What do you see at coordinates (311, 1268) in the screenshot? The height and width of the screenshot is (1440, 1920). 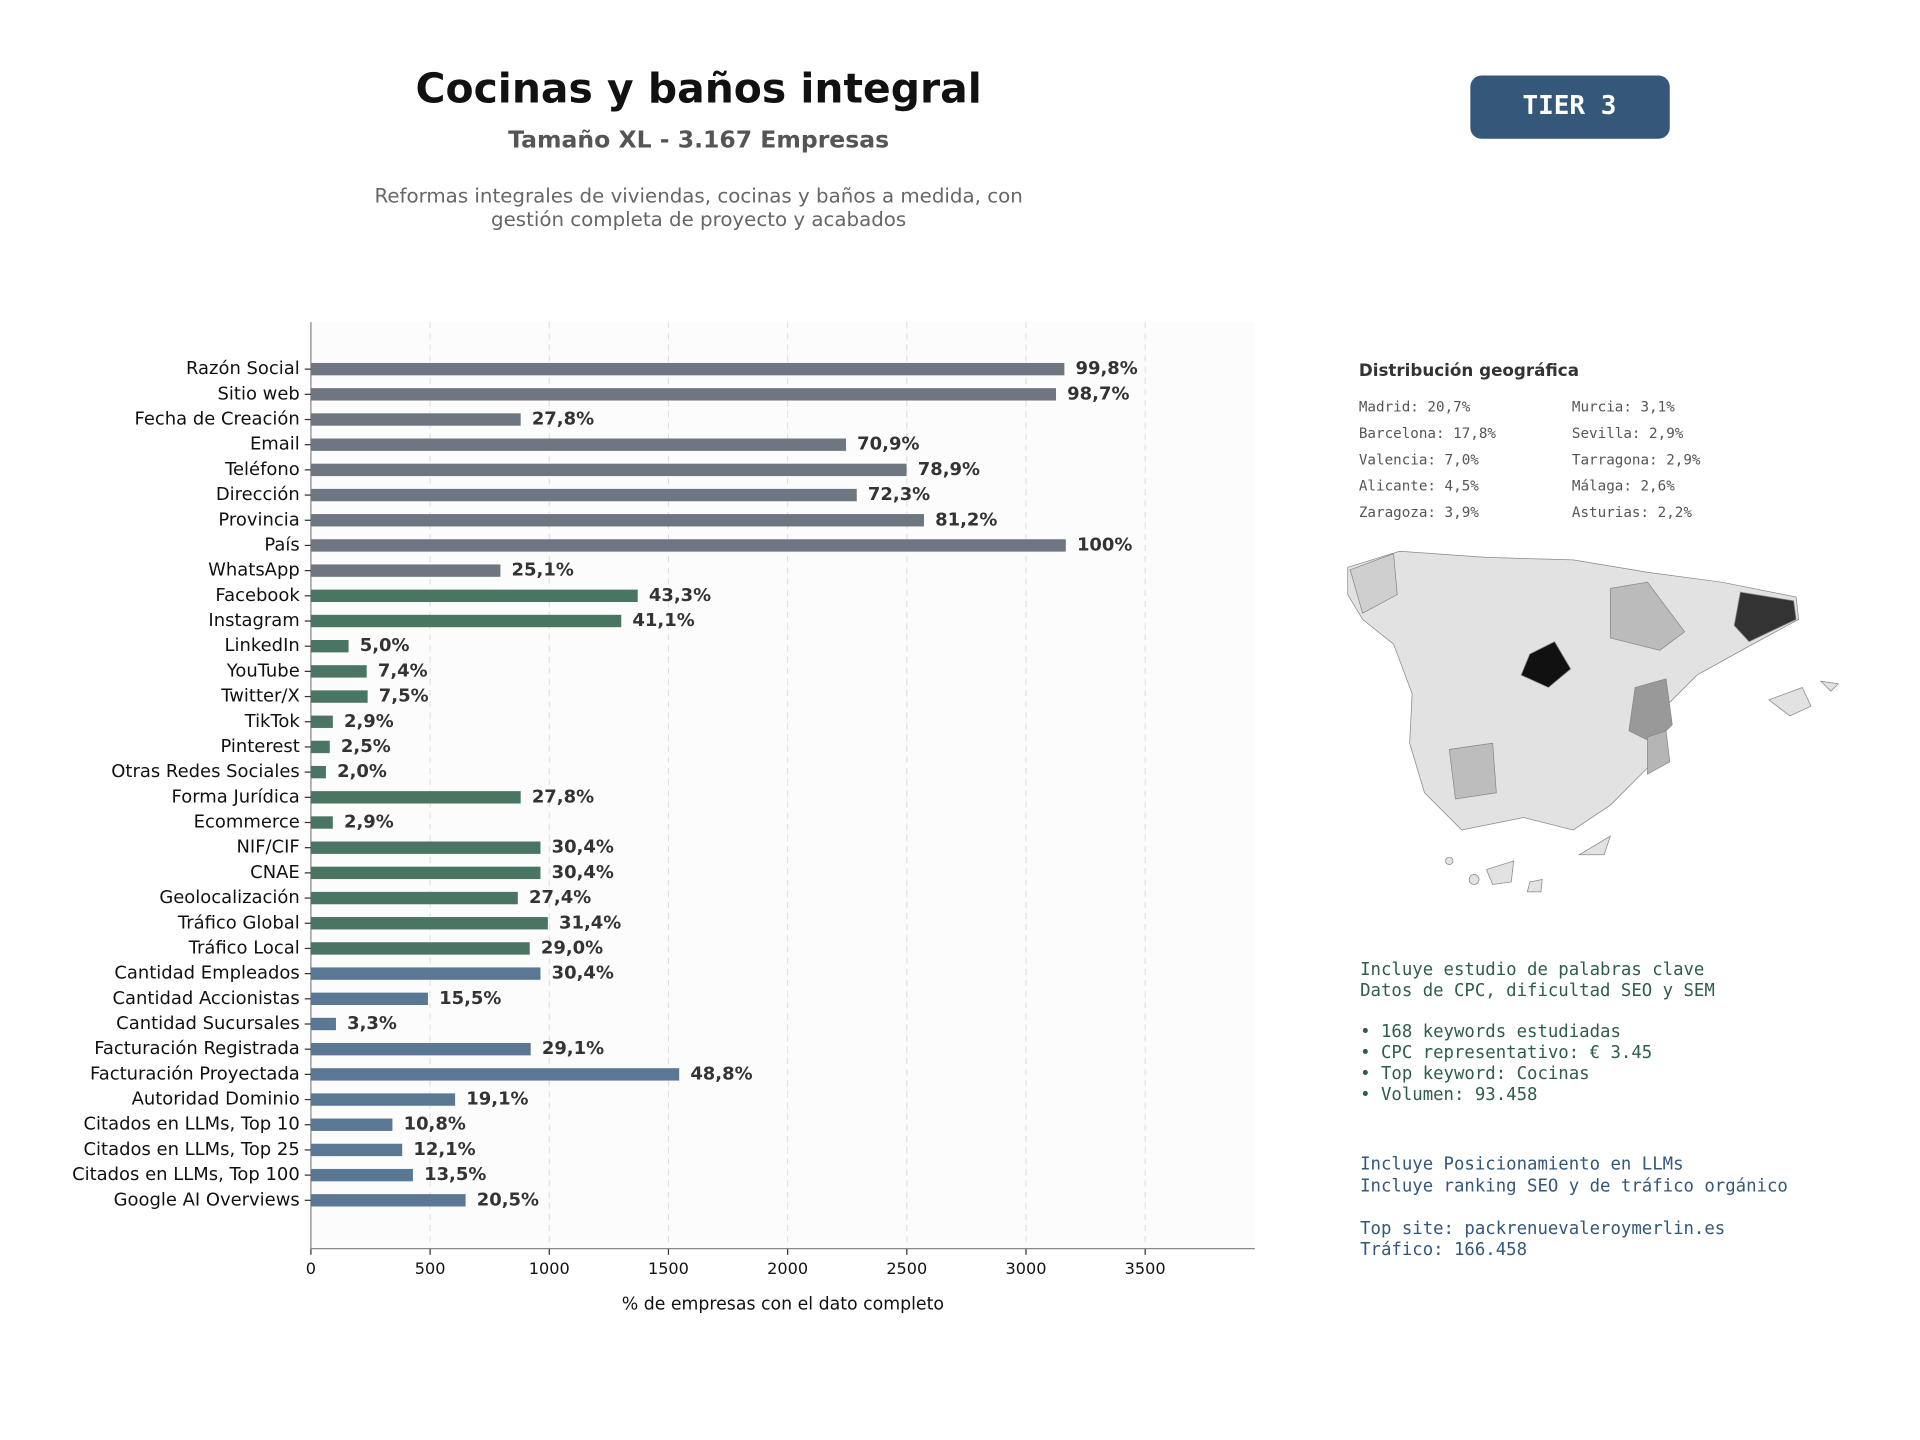 I see `x-tick-label: 0` at bounding box center [311, 1268].